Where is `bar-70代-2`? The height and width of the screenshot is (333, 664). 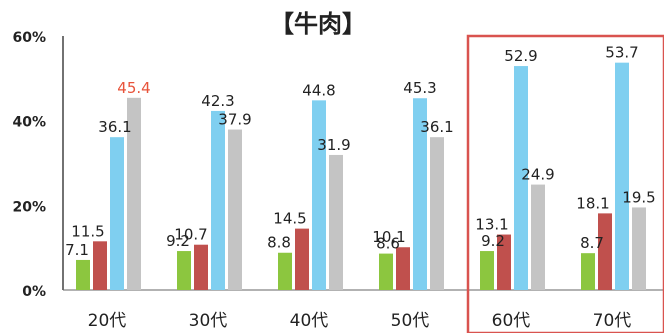 bar-70代-2 is located at coordinates (622, 176).